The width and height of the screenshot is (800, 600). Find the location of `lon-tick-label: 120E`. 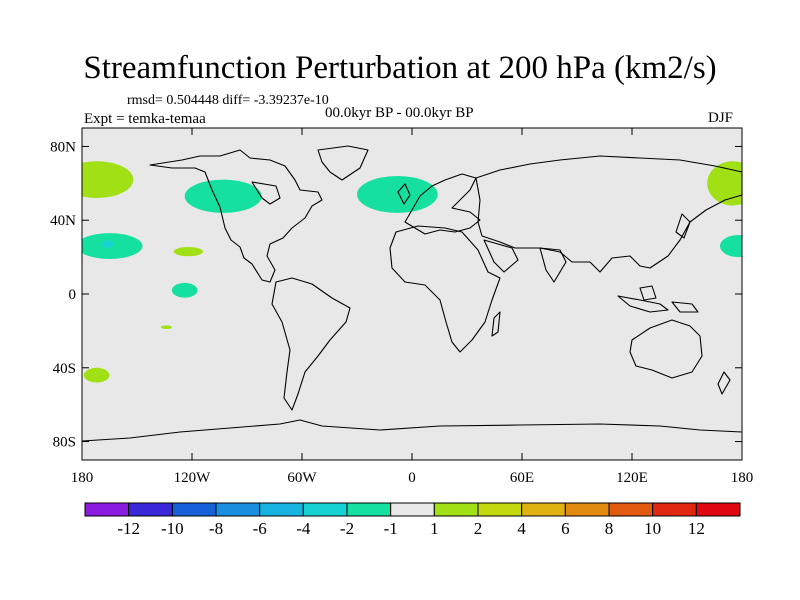

lon-tick-label: 120E is located at coordinates (632, 478).